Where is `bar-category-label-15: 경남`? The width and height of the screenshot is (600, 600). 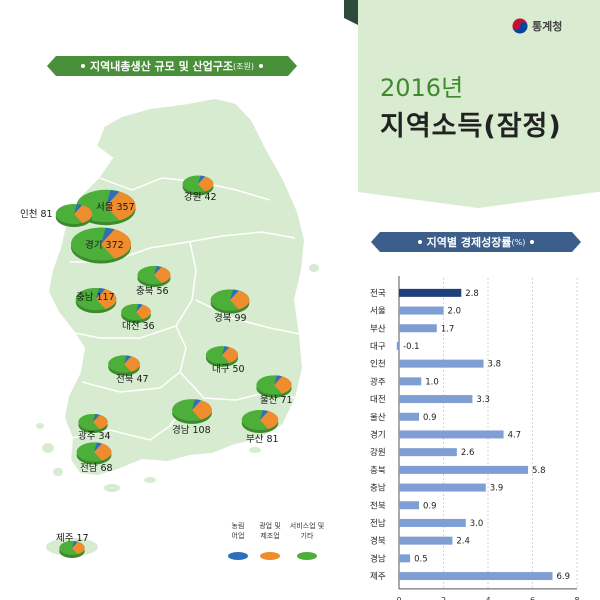
bar-category-label-15: 경남 is located at coordinates (378, 558).